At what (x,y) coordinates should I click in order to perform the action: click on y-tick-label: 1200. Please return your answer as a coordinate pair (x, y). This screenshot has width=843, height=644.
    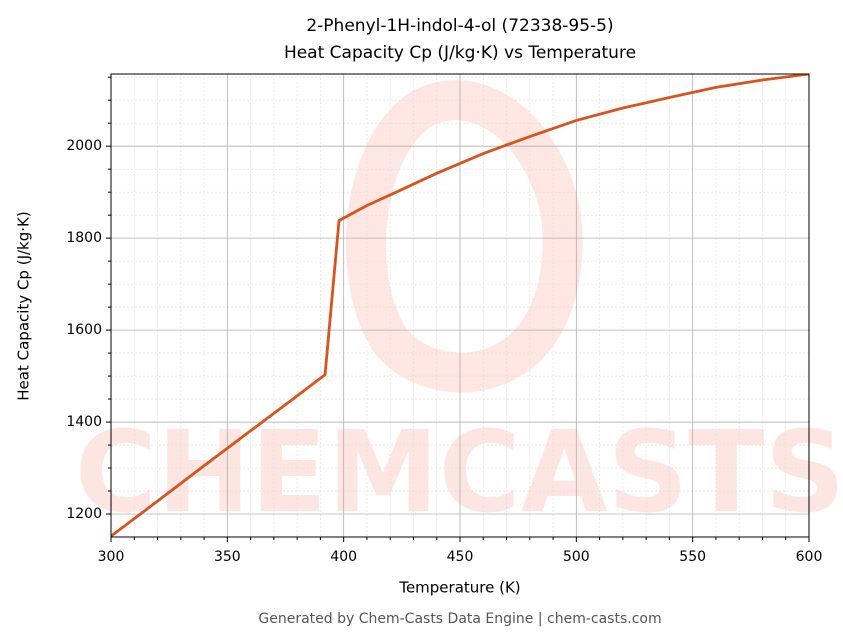
    Looking at the image, I should click on (84, 514).